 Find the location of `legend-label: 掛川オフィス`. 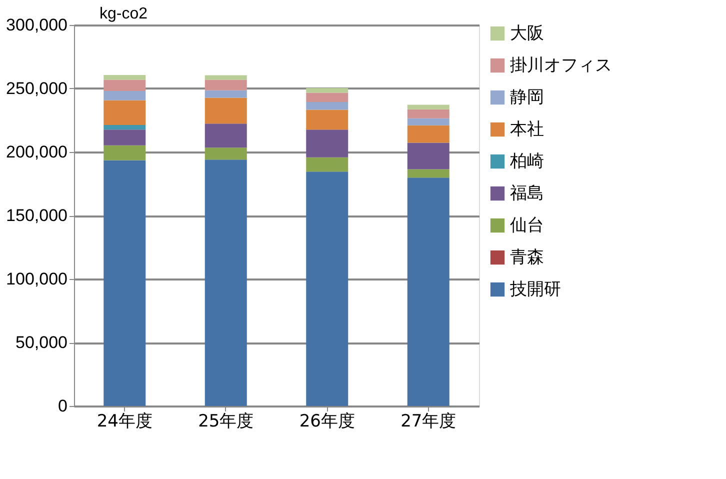

legend-label: 掛川オフィス is located at coordinates (561, 66).